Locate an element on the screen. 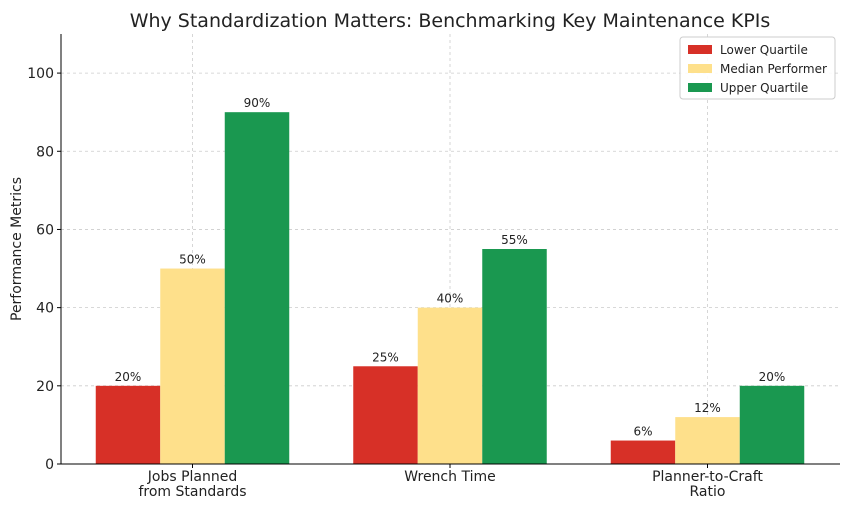 The image size is (850, 505). legend-label: Lower Quartile is located at coordinates (764, 50).